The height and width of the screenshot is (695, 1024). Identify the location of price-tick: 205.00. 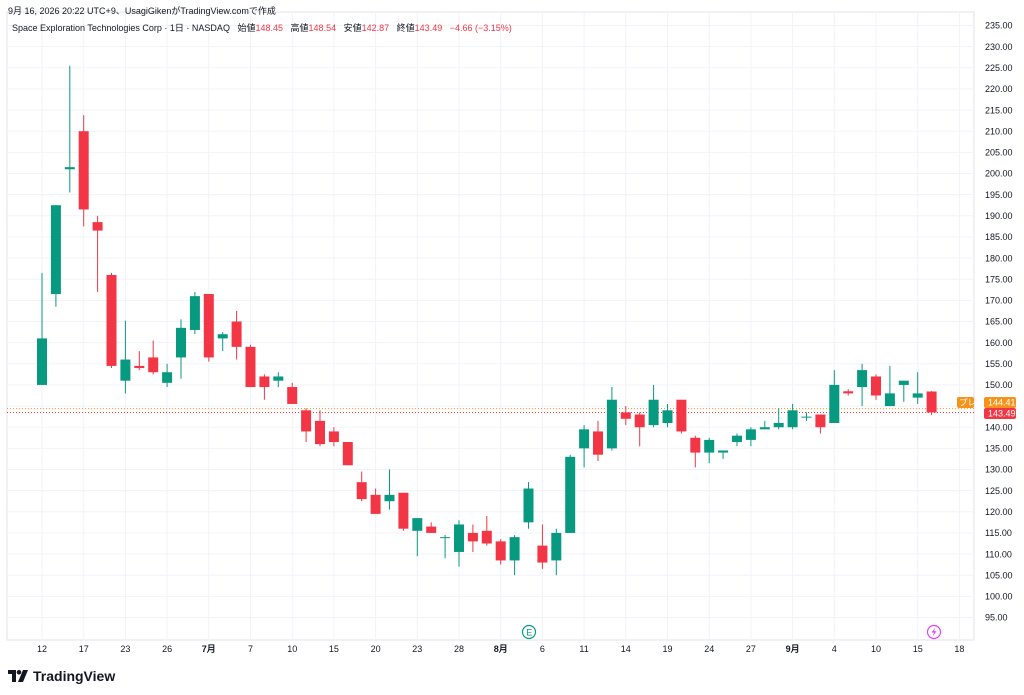
(999, 153).